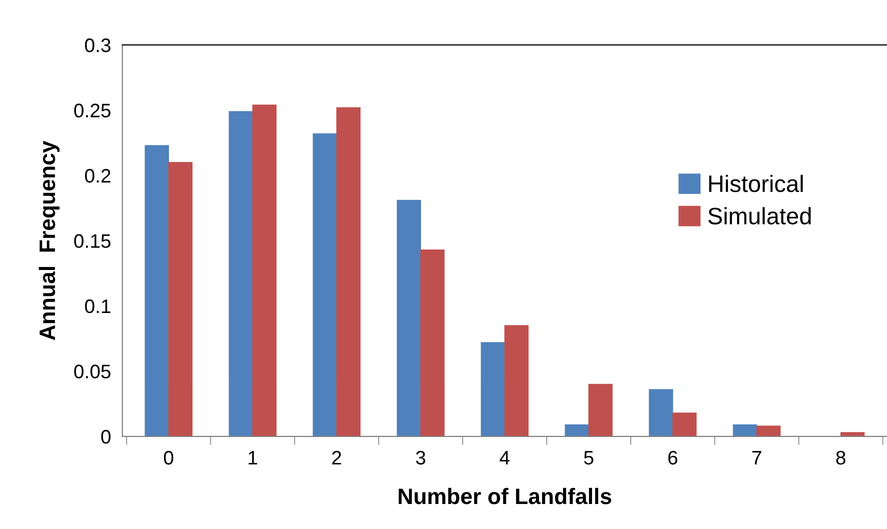 Image resolution: width=887 pixels, height=529 pixels. What do you see at coordinates (92, 241) in the screenshot?
I see `y-tick-label: 0.15` at bounding box center [92, 241].